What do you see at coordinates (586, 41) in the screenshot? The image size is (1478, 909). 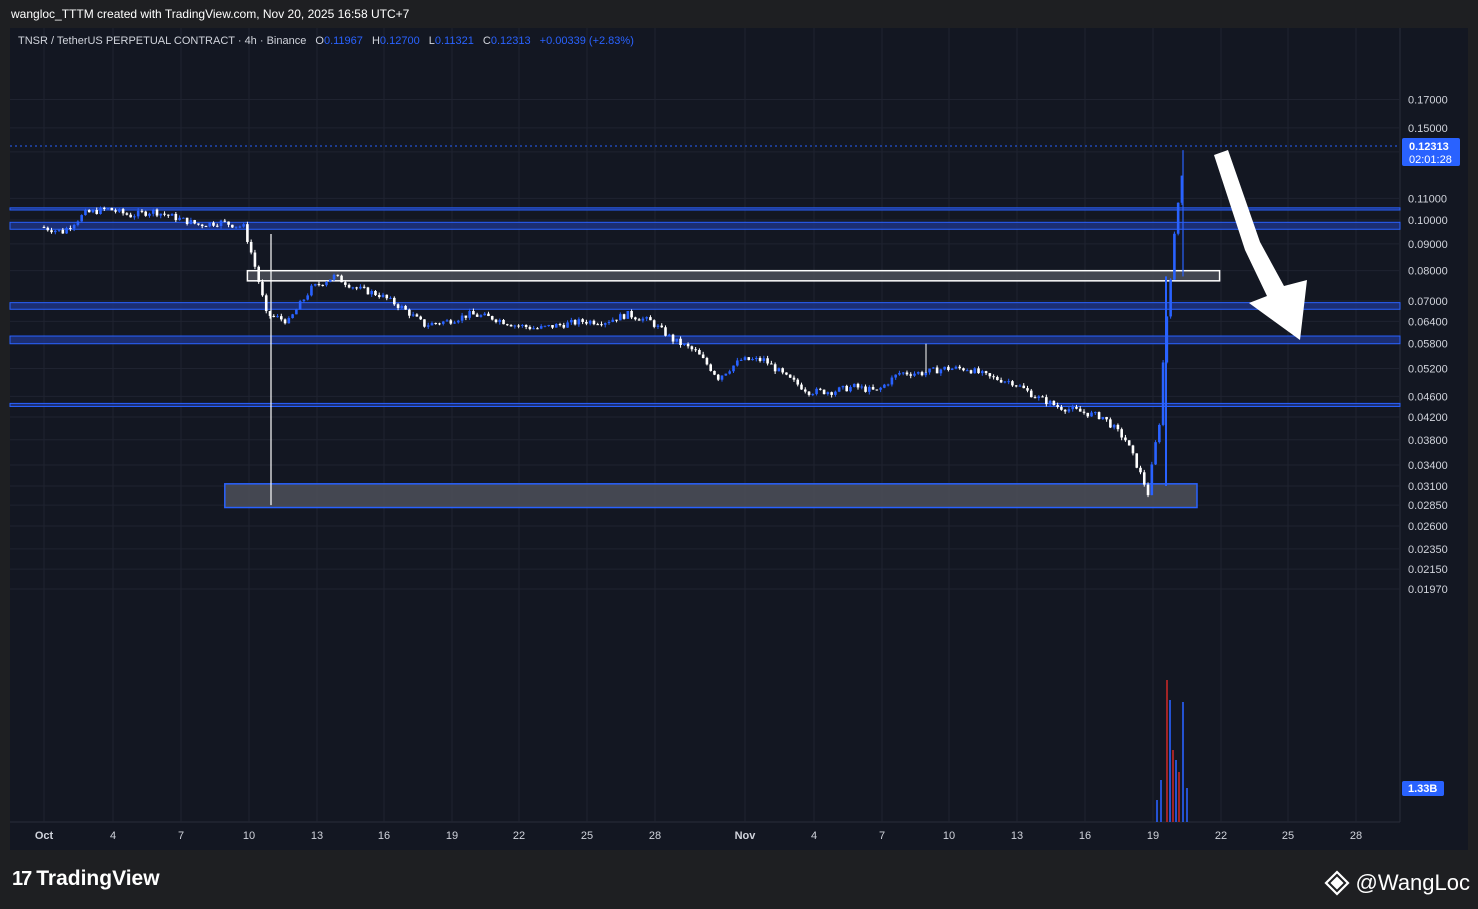 I see `change-value: +0.00339 (+2.83%)` at bounding box center [586, 41].